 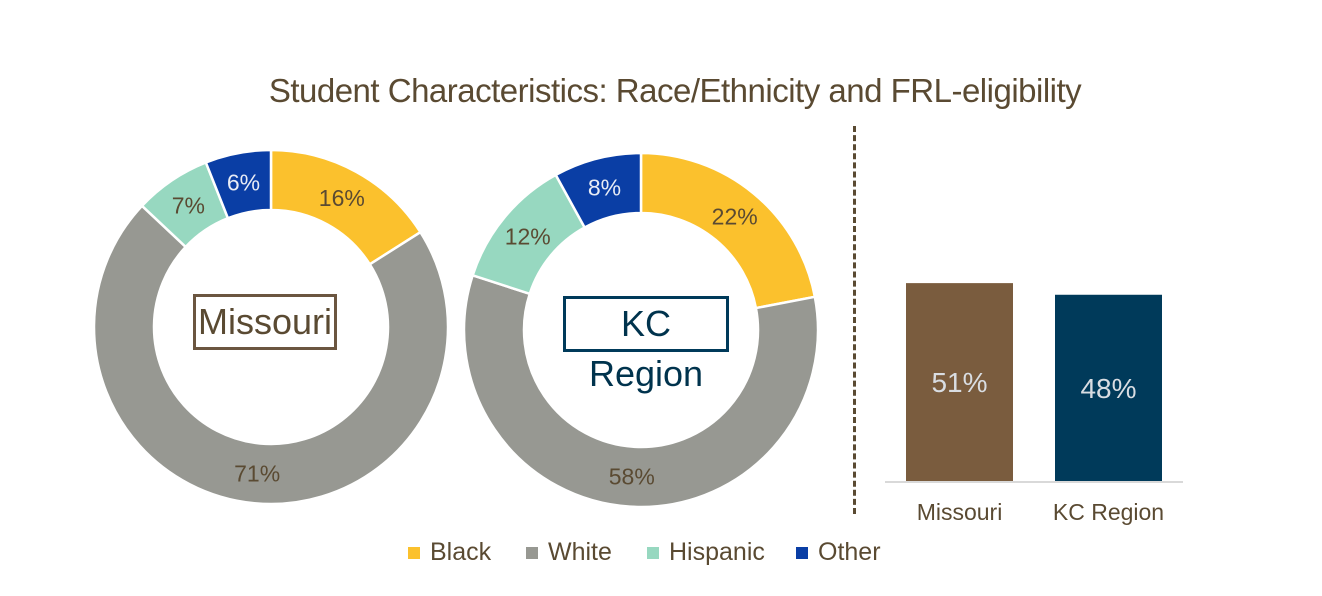 I want to click on bar-value-label-kc-region: 48%, so click(x=1108, y=388).